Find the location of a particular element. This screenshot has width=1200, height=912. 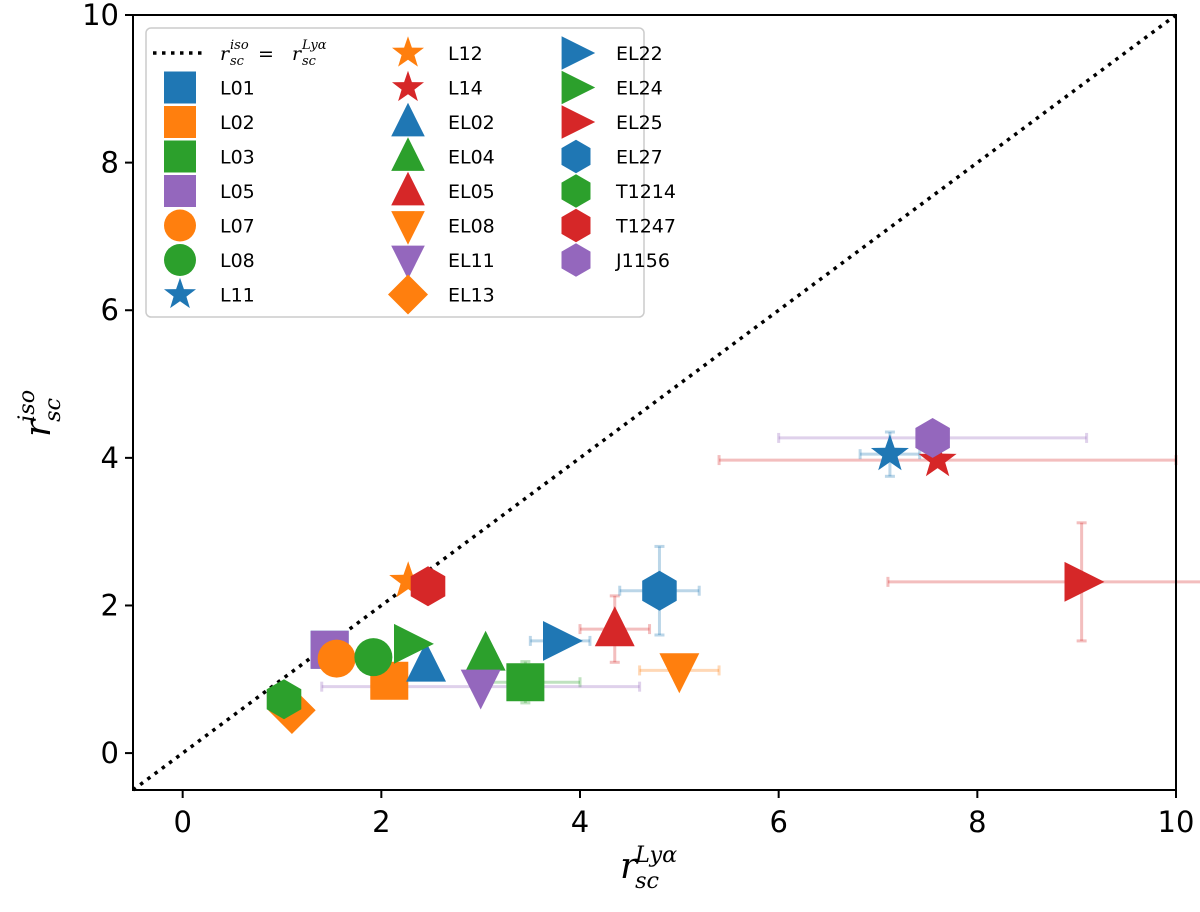

point-l03 is located at coordinates (525, 682).